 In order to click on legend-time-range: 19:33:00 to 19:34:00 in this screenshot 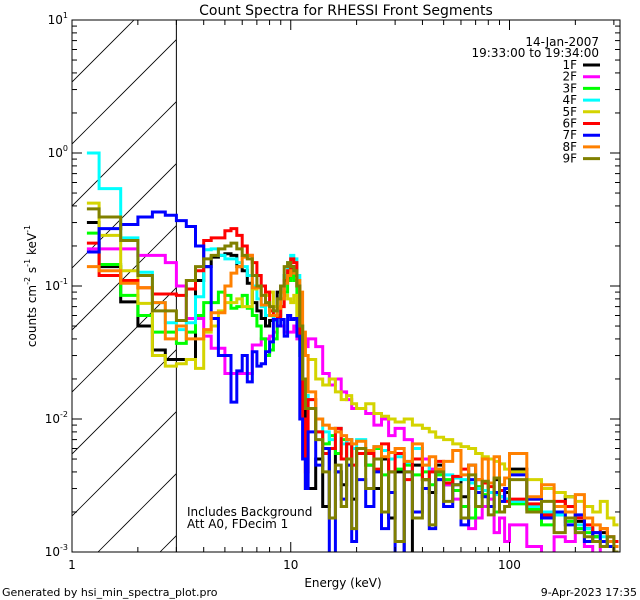, I will do `click(535, 53)`.